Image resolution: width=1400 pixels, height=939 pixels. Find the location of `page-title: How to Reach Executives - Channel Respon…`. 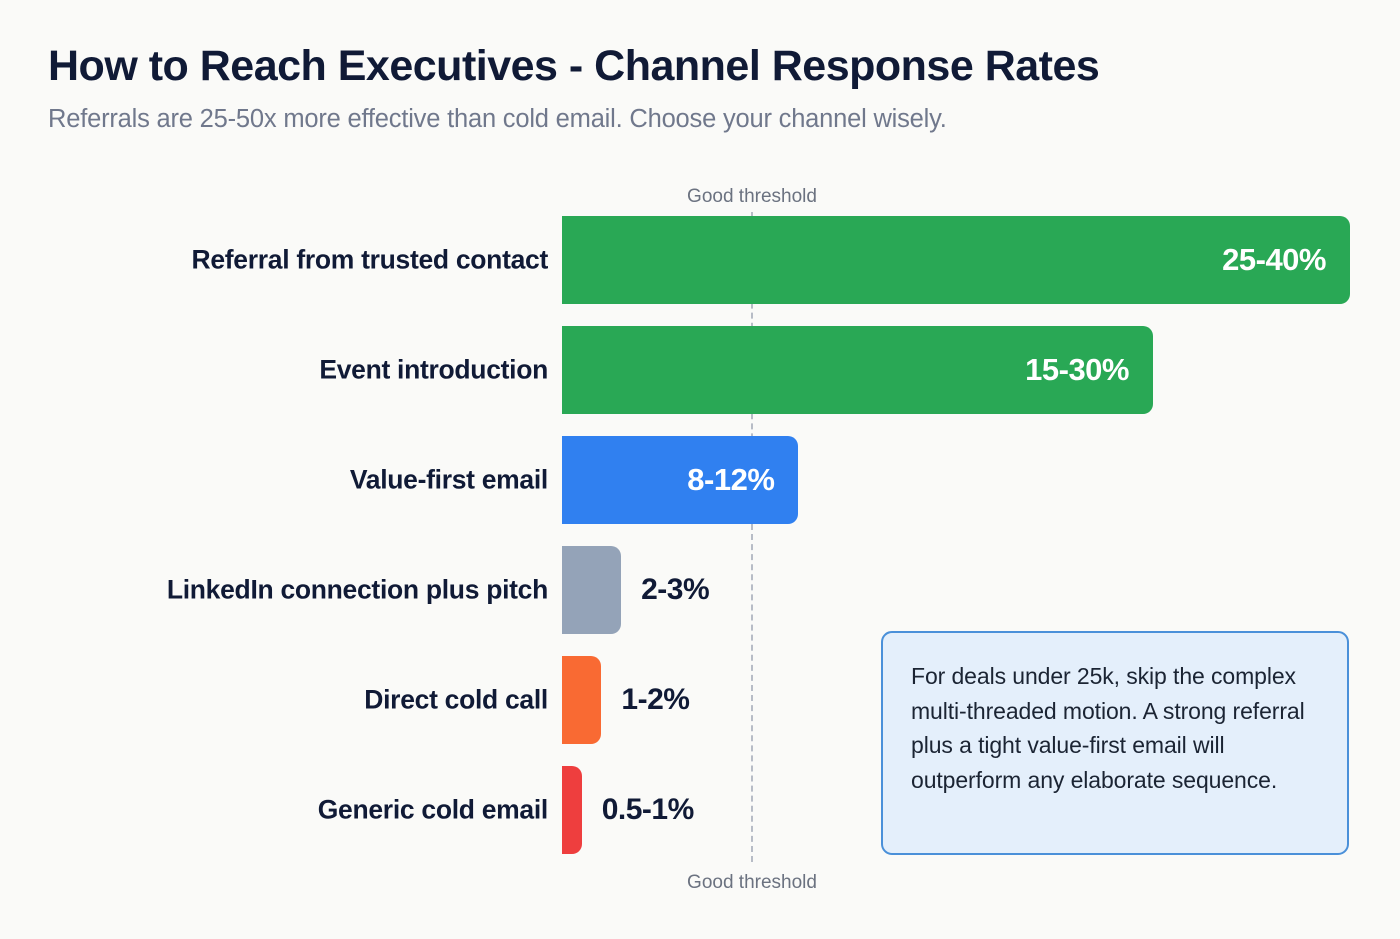

page-title: How to Reach Executives - Channel Respon… is located at coordinates (574, 66).